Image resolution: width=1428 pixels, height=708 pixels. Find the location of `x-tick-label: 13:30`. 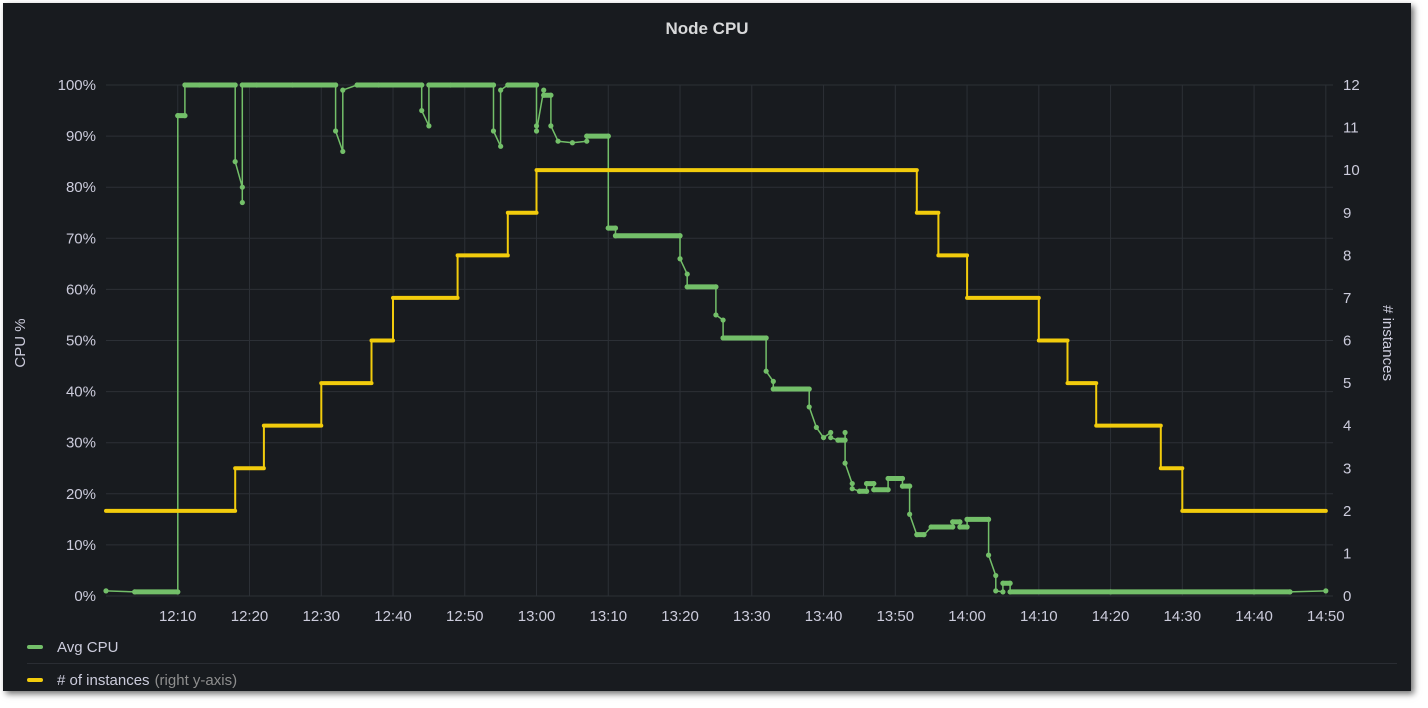

x-tick-label: 13:30 is located at coordinates (752, 616).